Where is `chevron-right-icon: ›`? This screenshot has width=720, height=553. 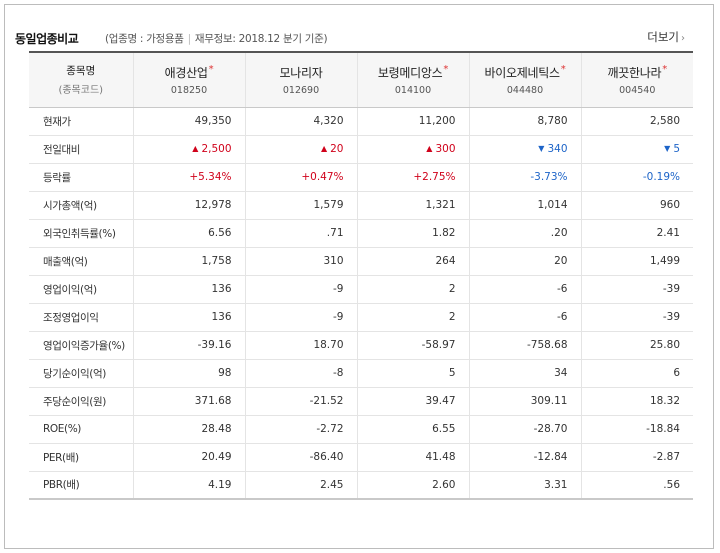
chevron-right-icon: › is located at coordinates (683, 38).